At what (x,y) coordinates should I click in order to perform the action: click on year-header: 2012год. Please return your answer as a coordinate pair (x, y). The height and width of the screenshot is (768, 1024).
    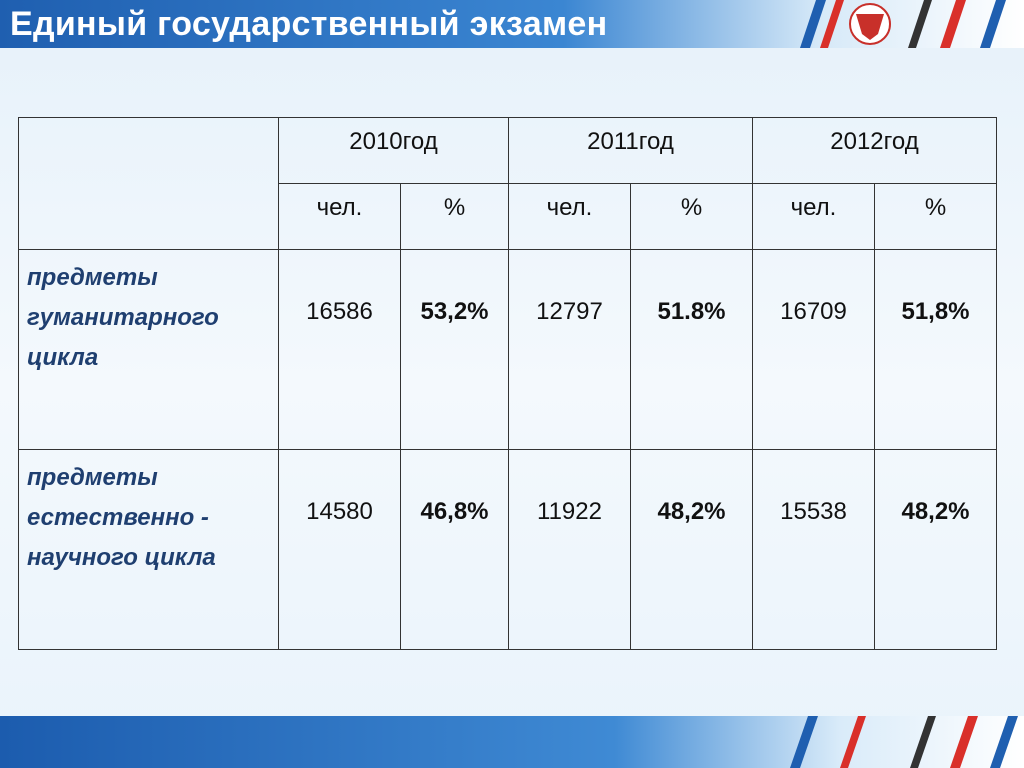
    Looking at the image, I should click on (874, 150).